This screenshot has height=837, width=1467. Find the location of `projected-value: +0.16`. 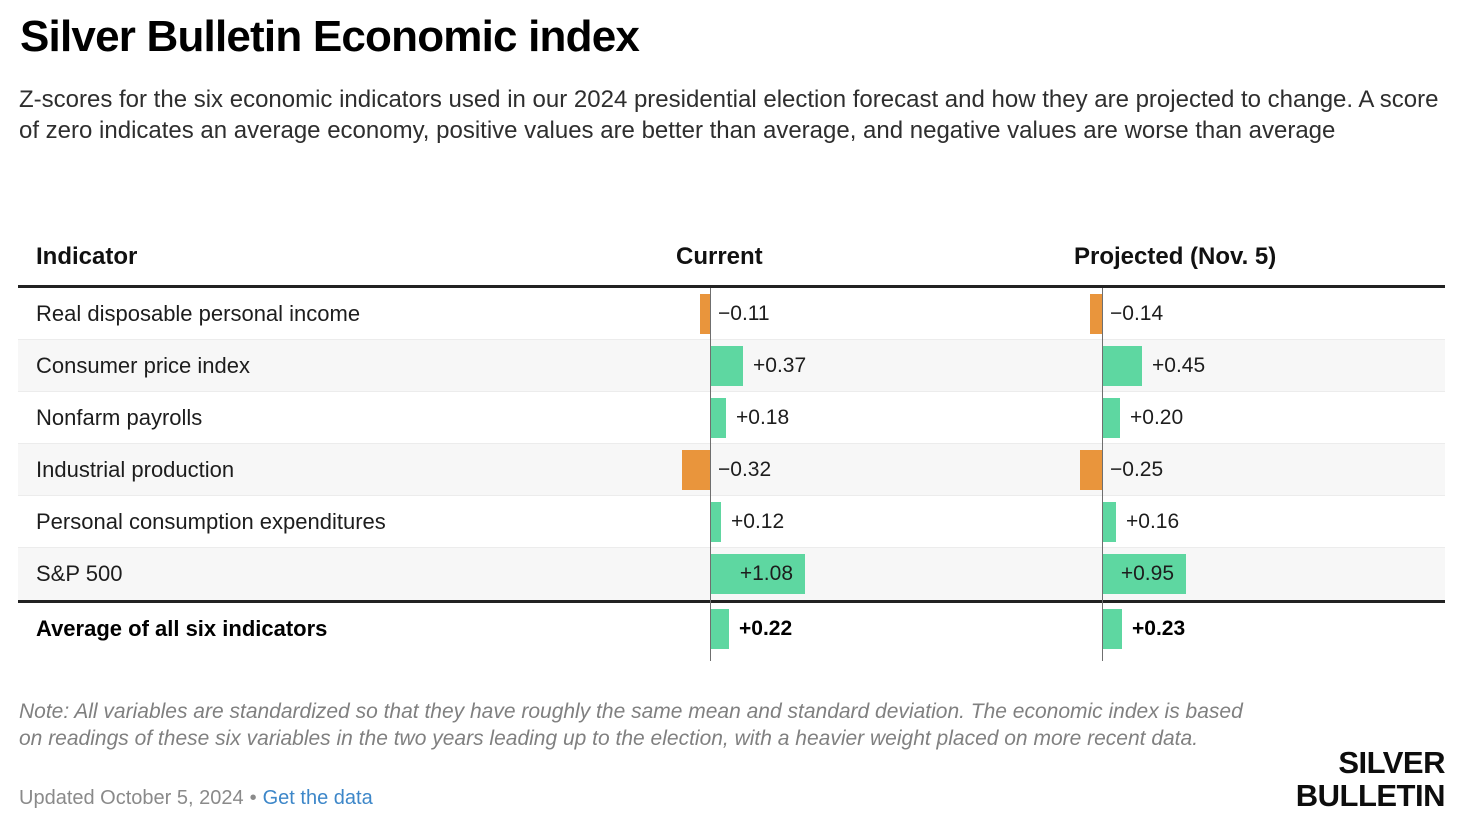

projected-value: +0.16 is located at coordinates (1153, 521).